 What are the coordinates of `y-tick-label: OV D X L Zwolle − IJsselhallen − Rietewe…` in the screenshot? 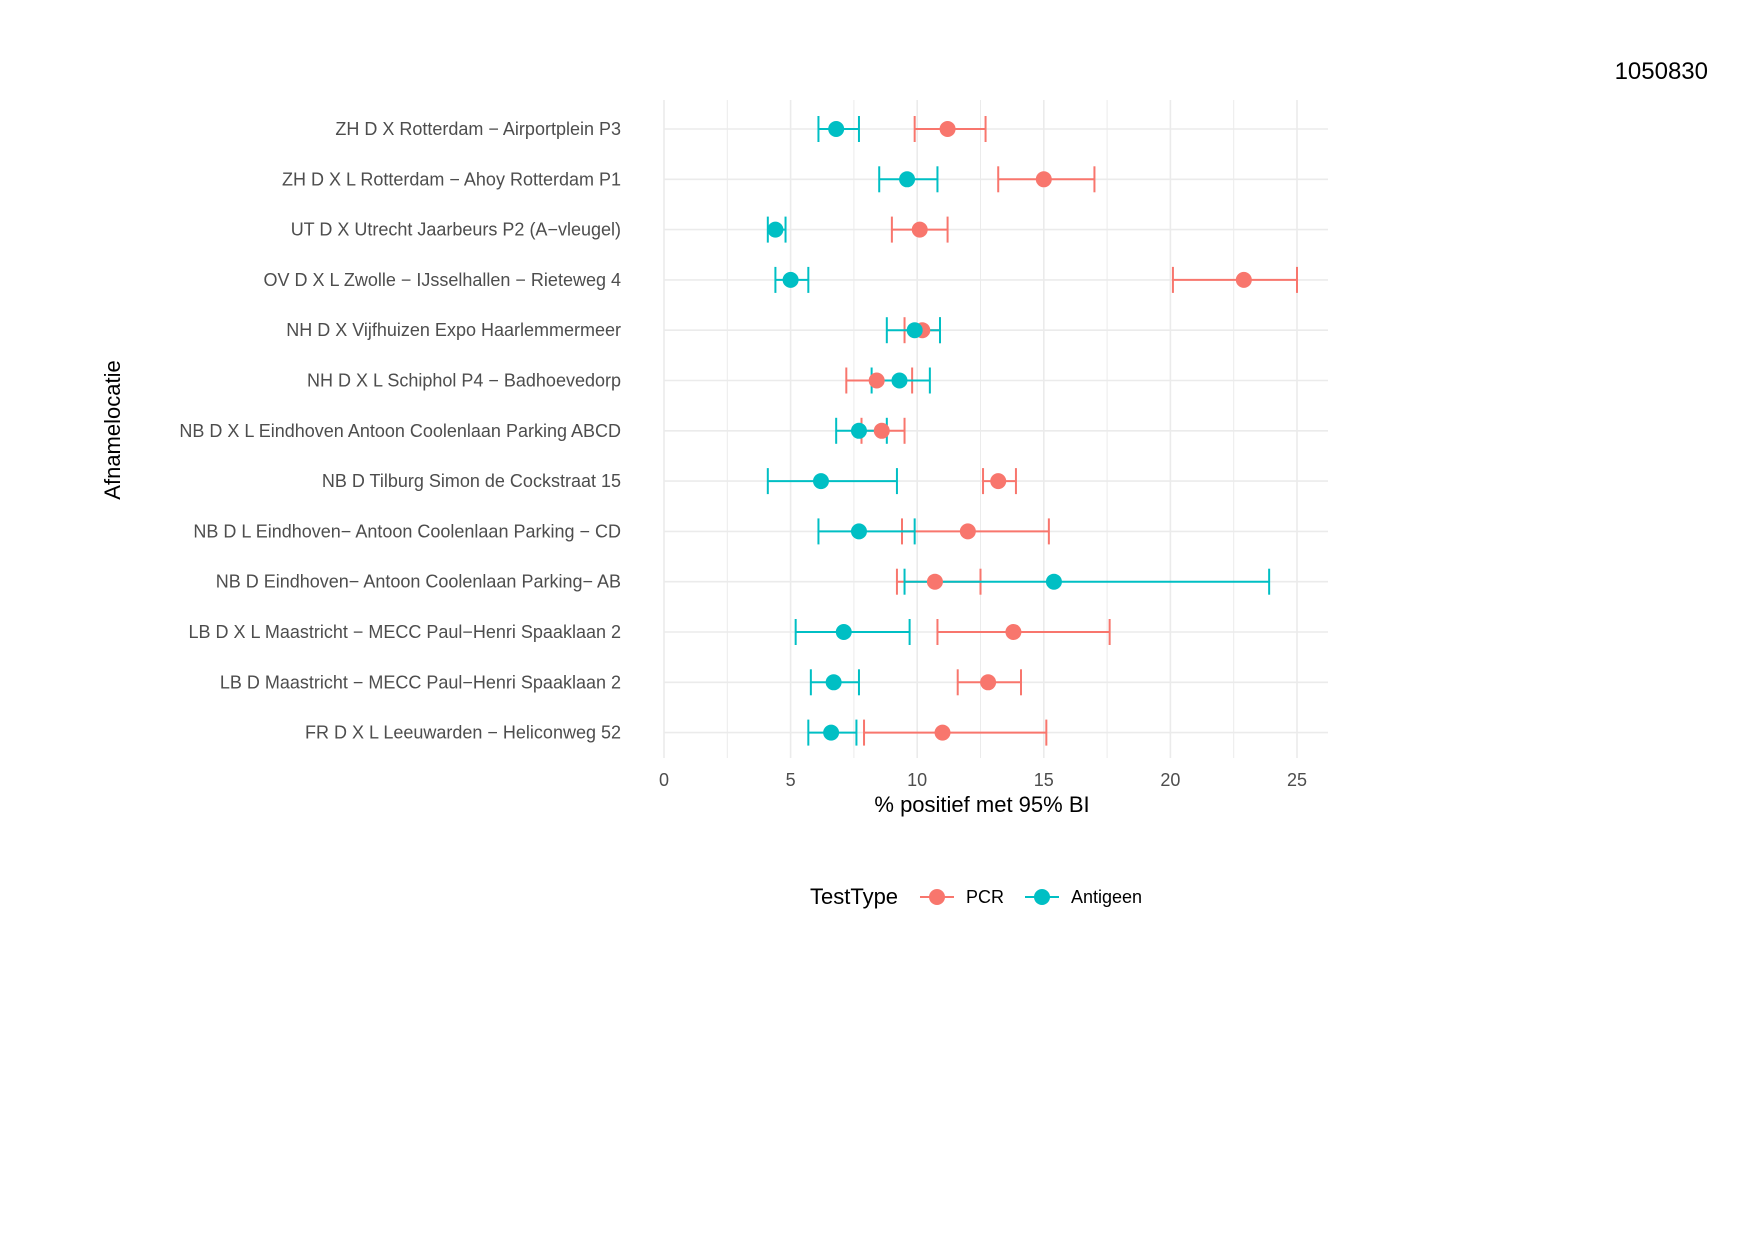 It's located at (442, 280).